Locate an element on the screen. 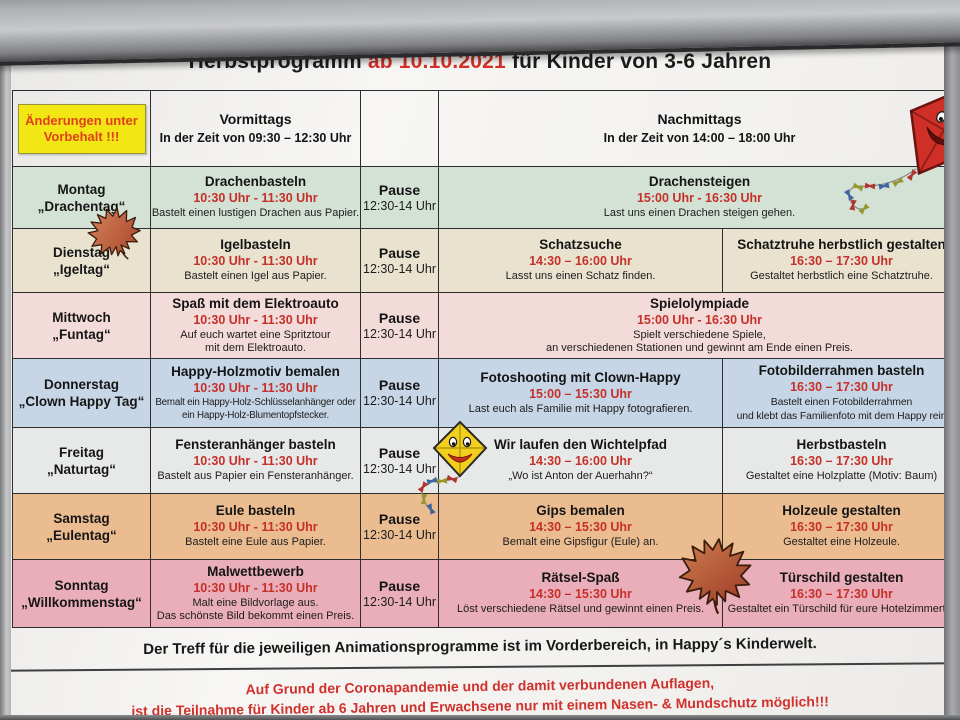 Image resolution: width=960 pixels, height=720 pixels. day-name: Freitag is located at coordinates (81, 452).